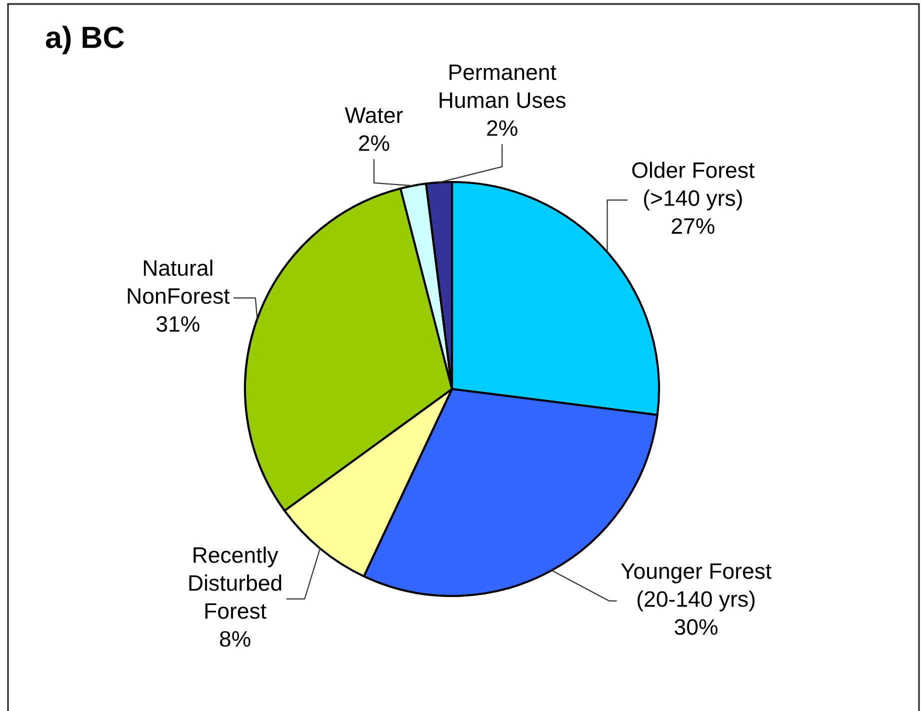 This screenshot has height=711, width=921. I want to click on data-label: 30%, so click(696, 627).